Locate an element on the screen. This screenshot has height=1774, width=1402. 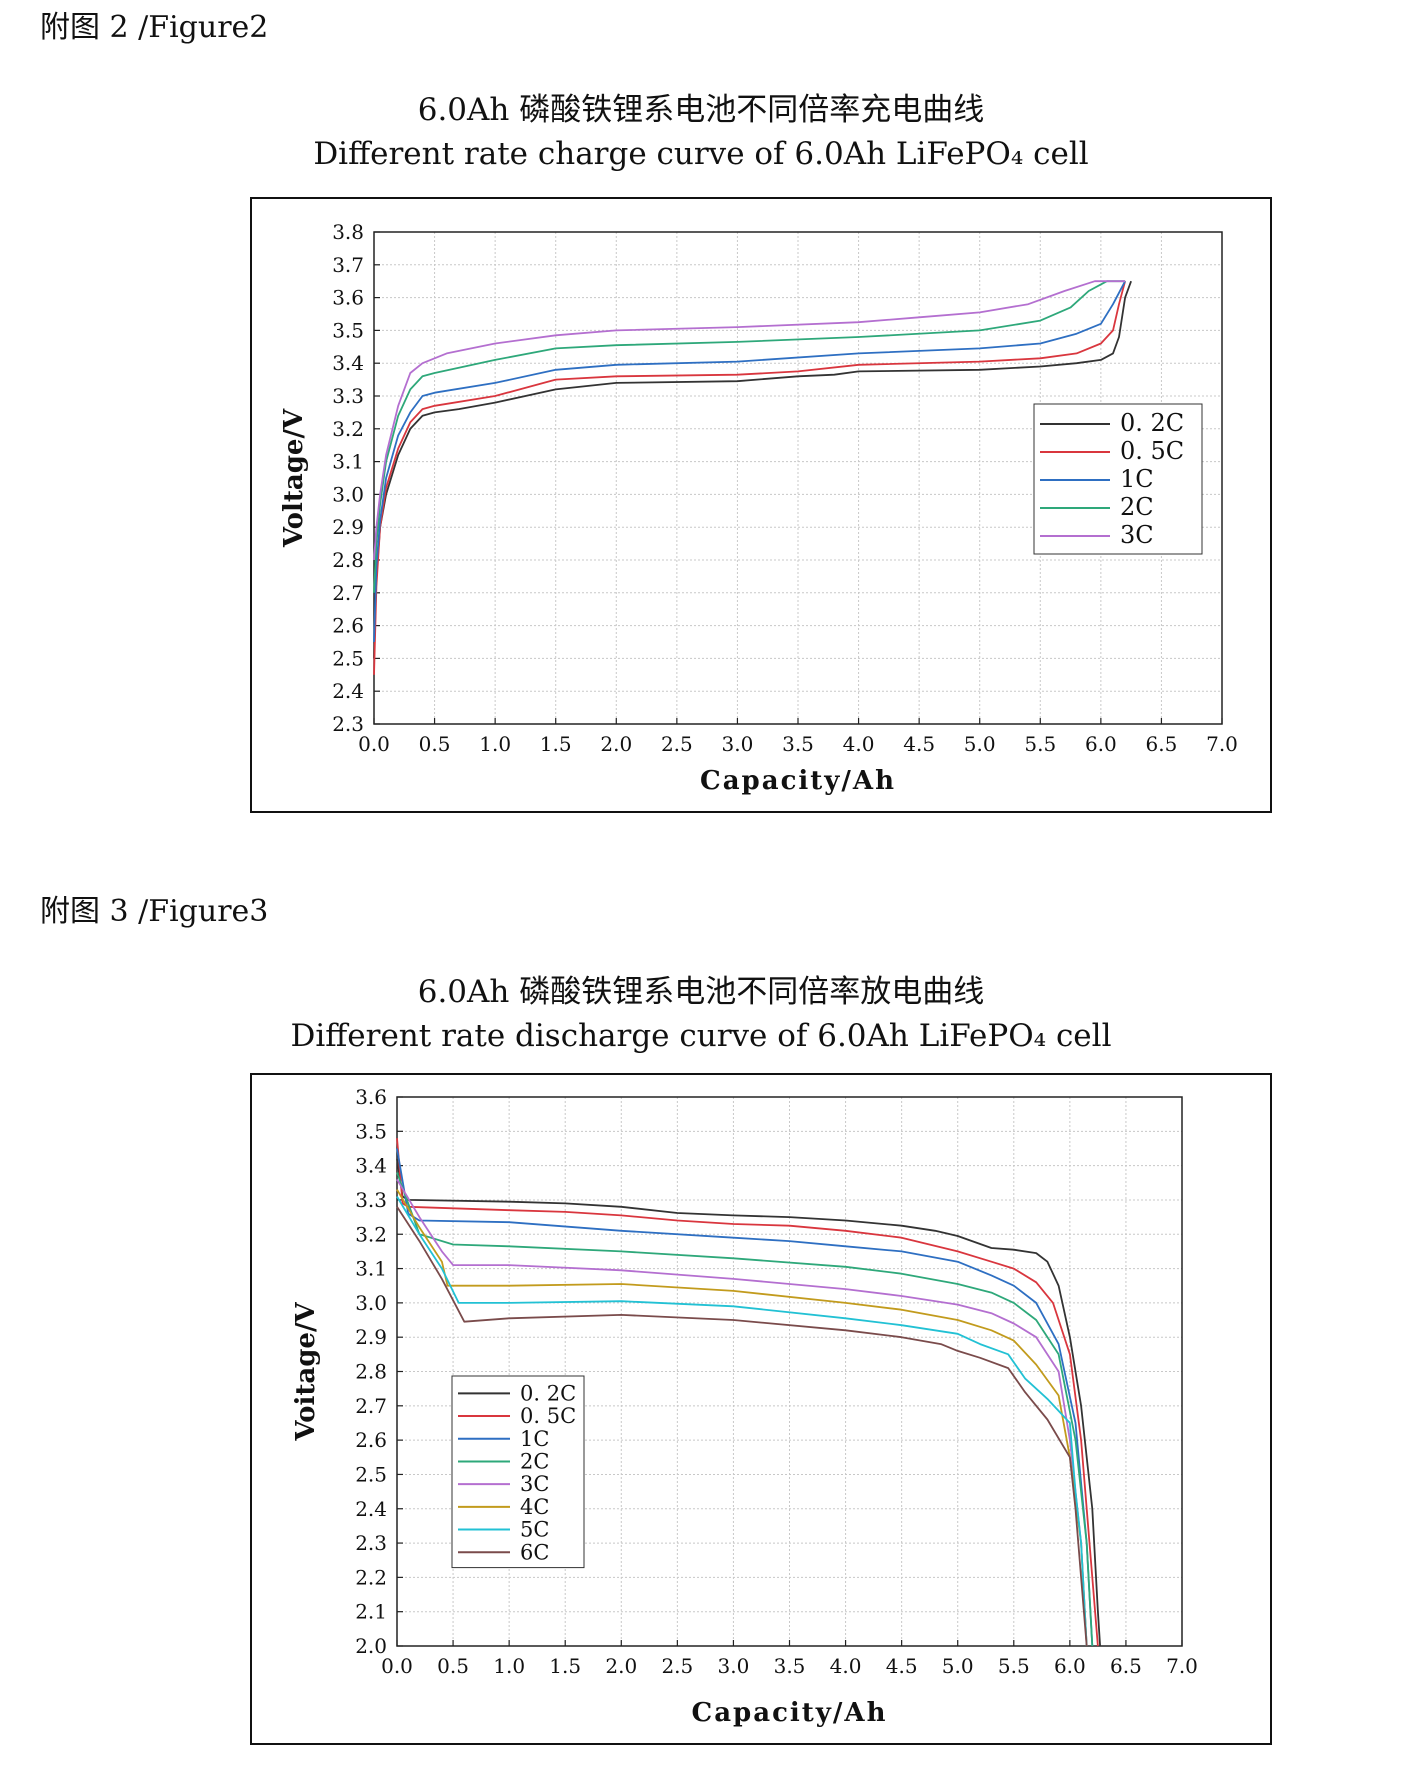
figure3-label: 附图 3 /Figure3 is located at coordinates (154, 911).